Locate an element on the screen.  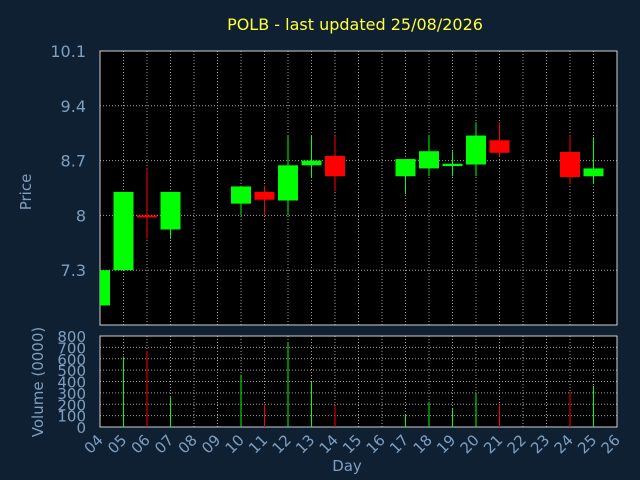
price-tick-label: 8 is located at coordinates (81, 215).